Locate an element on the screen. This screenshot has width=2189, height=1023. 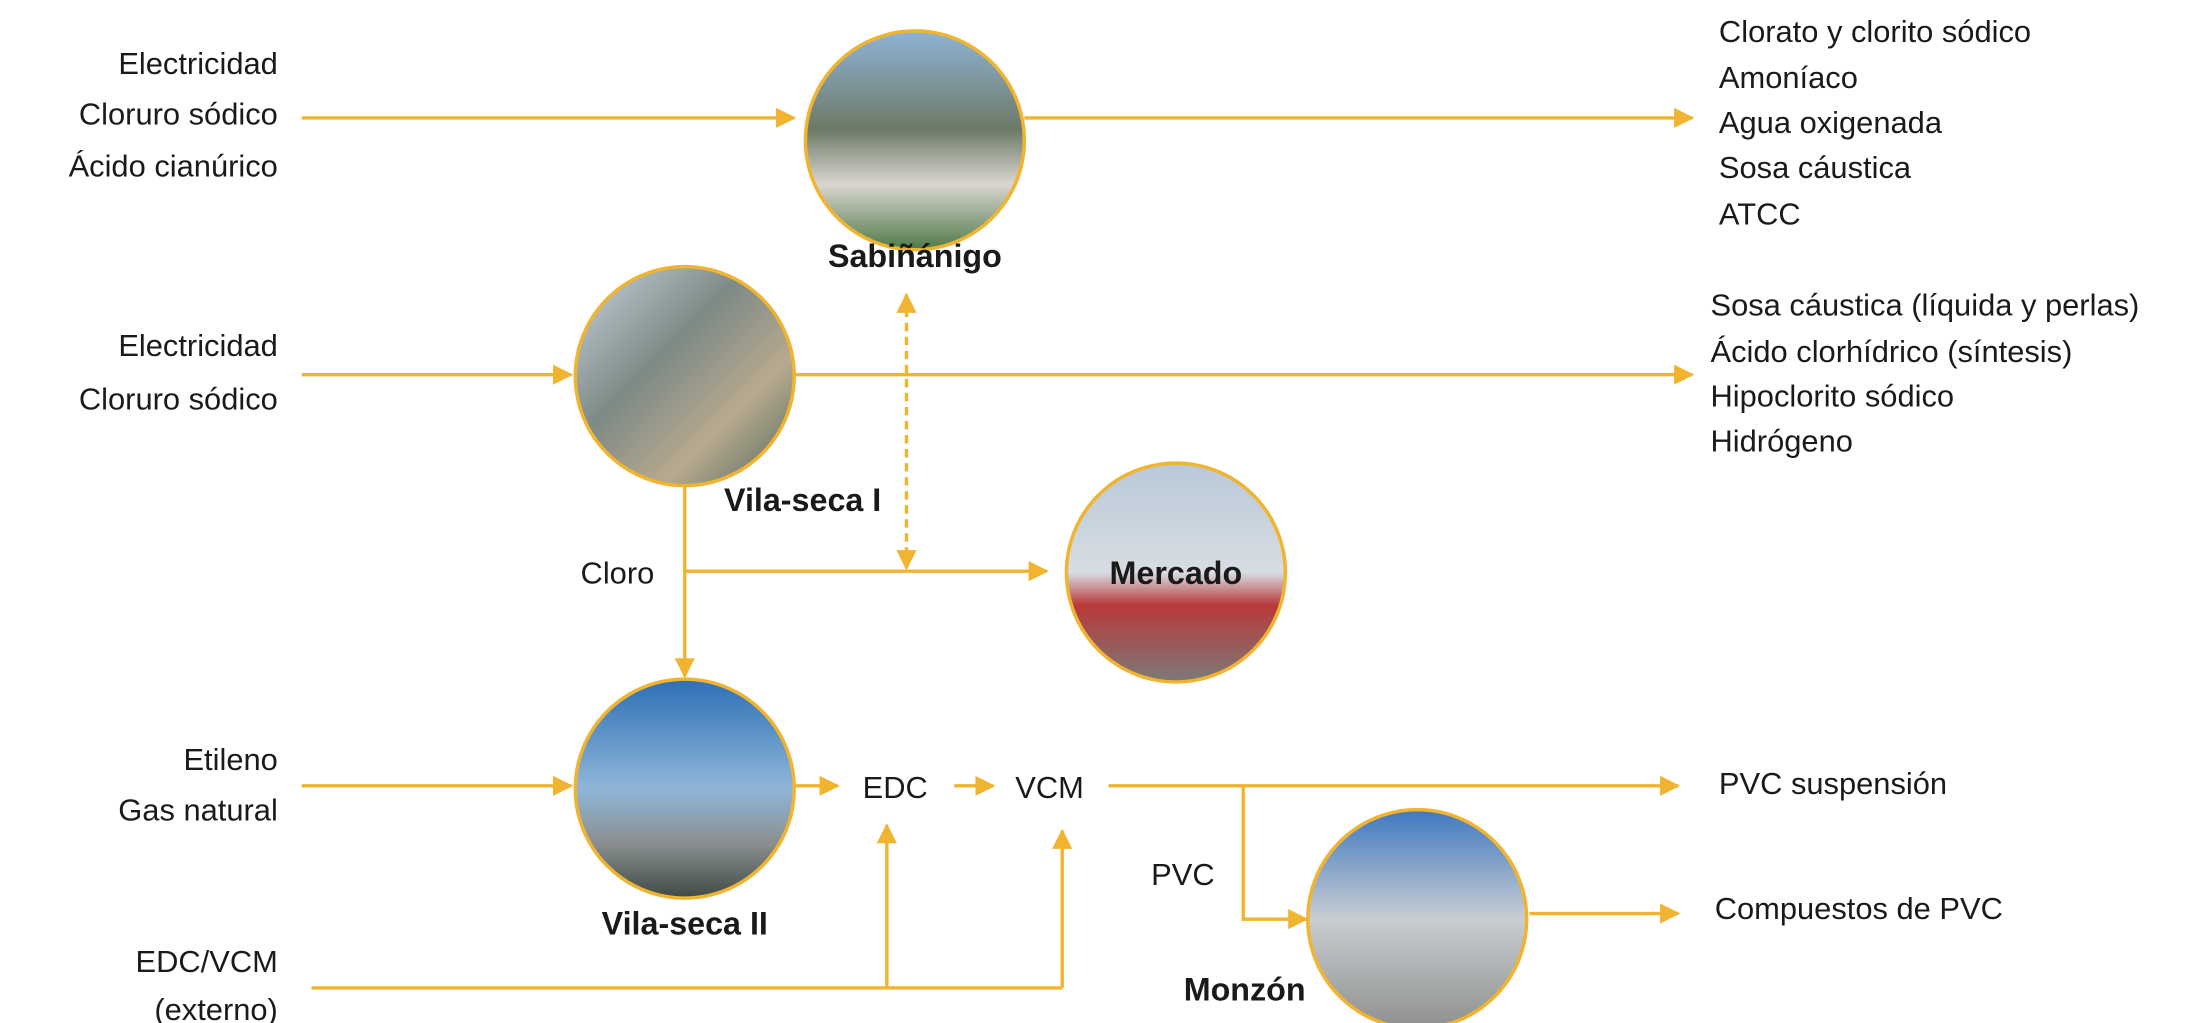
output: PVC suspensión is located at coordinates (1833, 783).